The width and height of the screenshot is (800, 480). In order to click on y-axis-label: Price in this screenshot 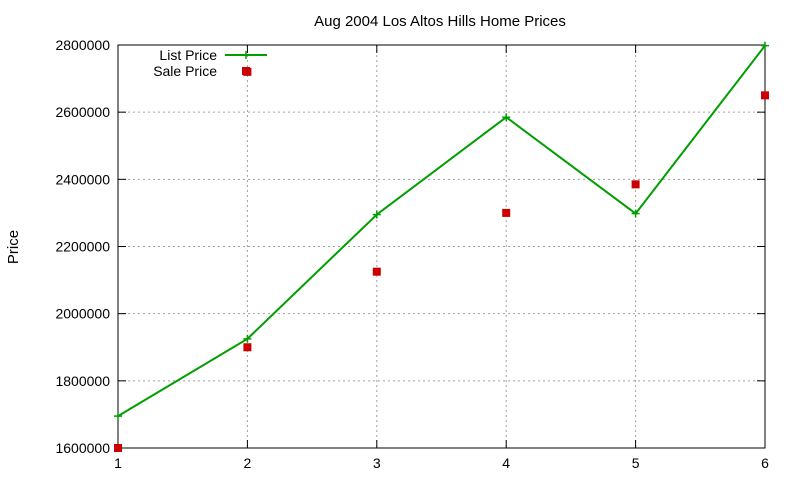, I will do `click(13, 247)`.